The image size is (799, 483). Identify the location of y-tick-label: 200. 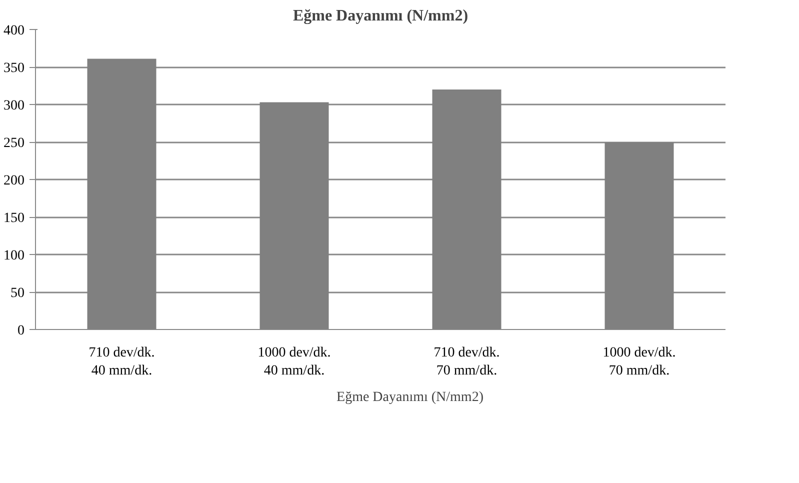
(14, 181).